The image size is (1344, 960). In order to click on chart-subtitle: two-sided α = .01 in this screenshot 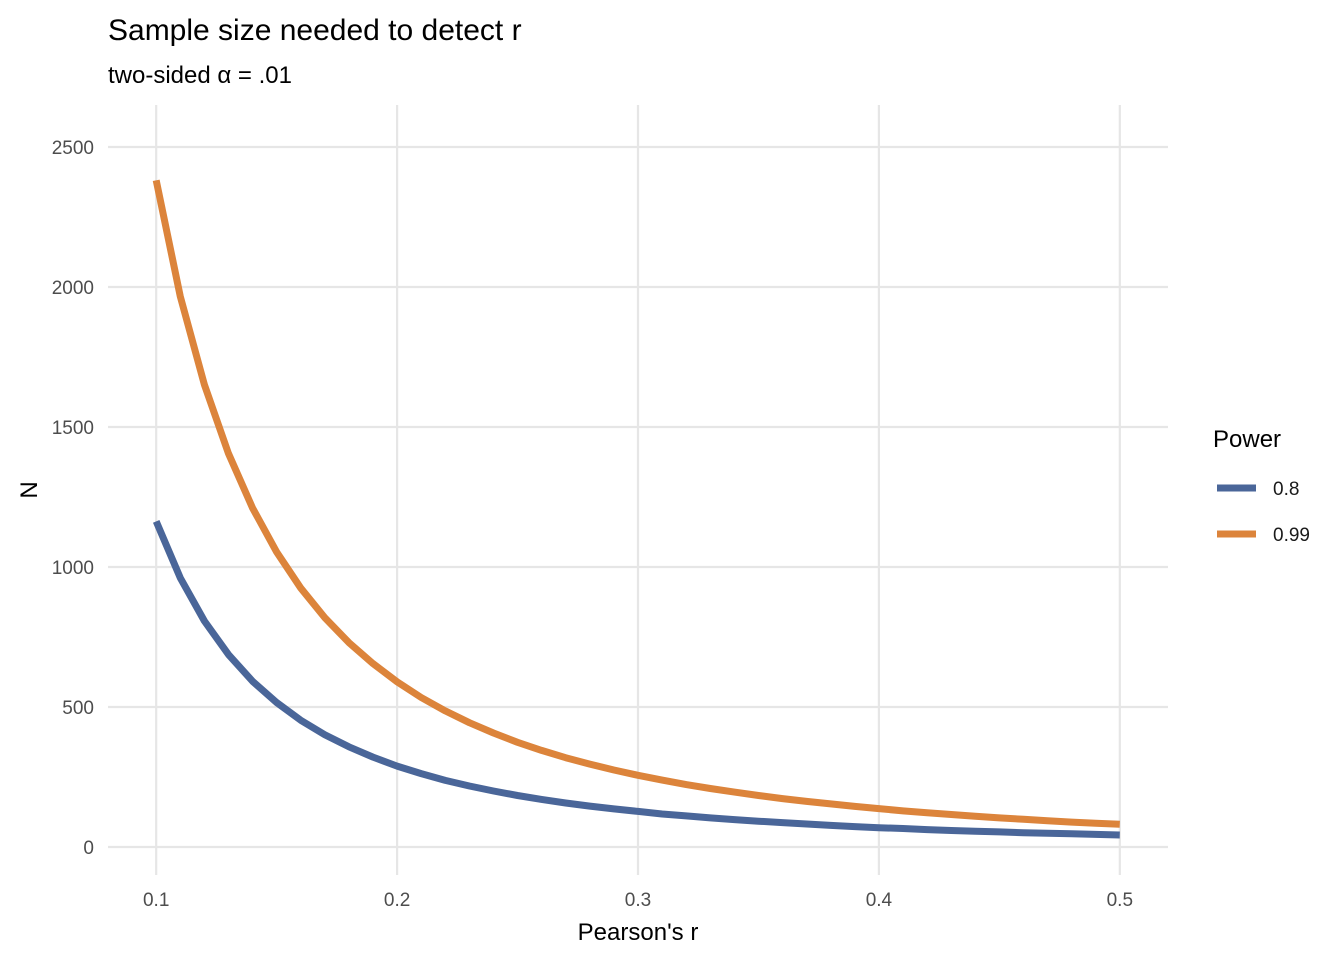, I will do `click(200, 75)`.